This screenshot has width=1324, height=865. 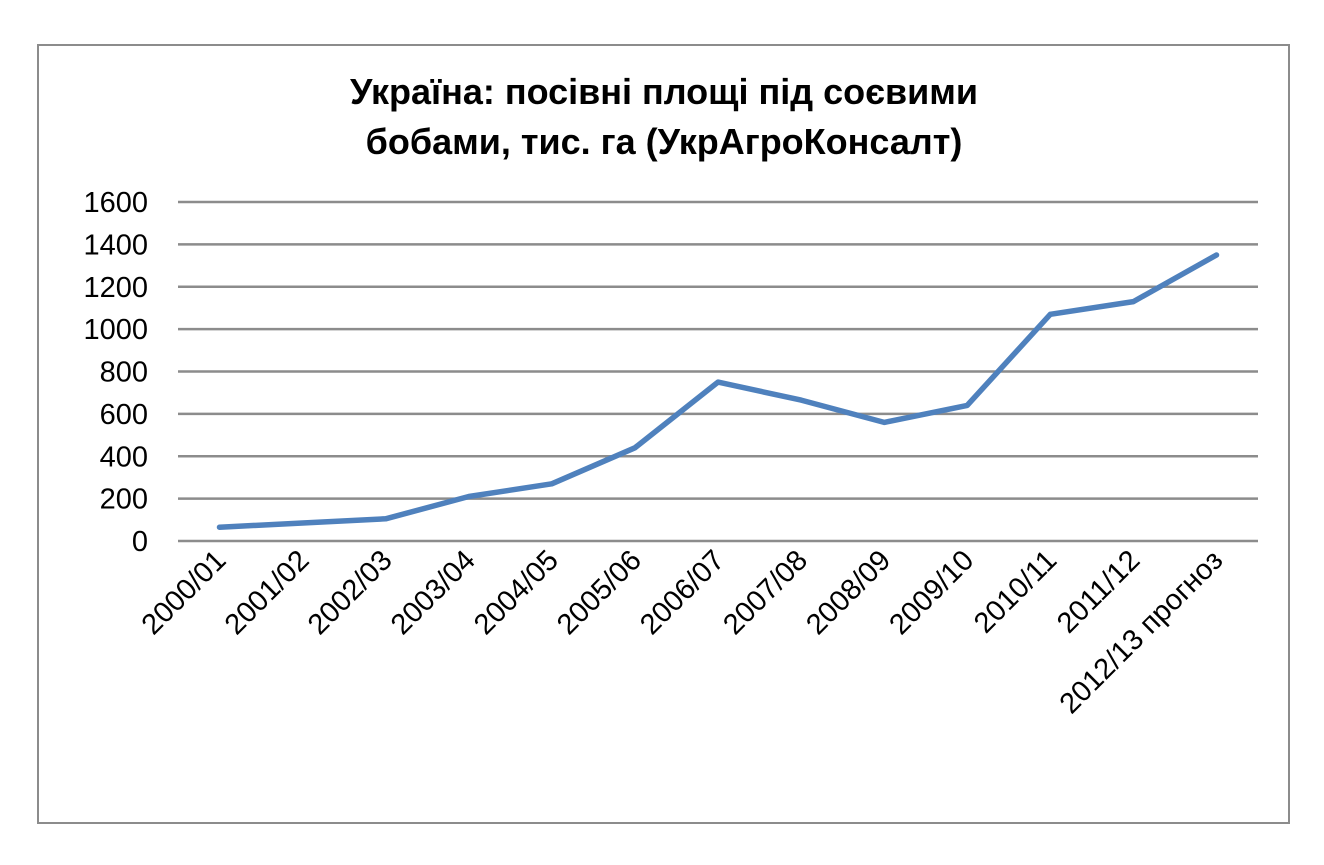 What do you see at coordinates (124, 415) in the screenshot?
I see `y-tick-label: 600` at bounding box center [124, 415].